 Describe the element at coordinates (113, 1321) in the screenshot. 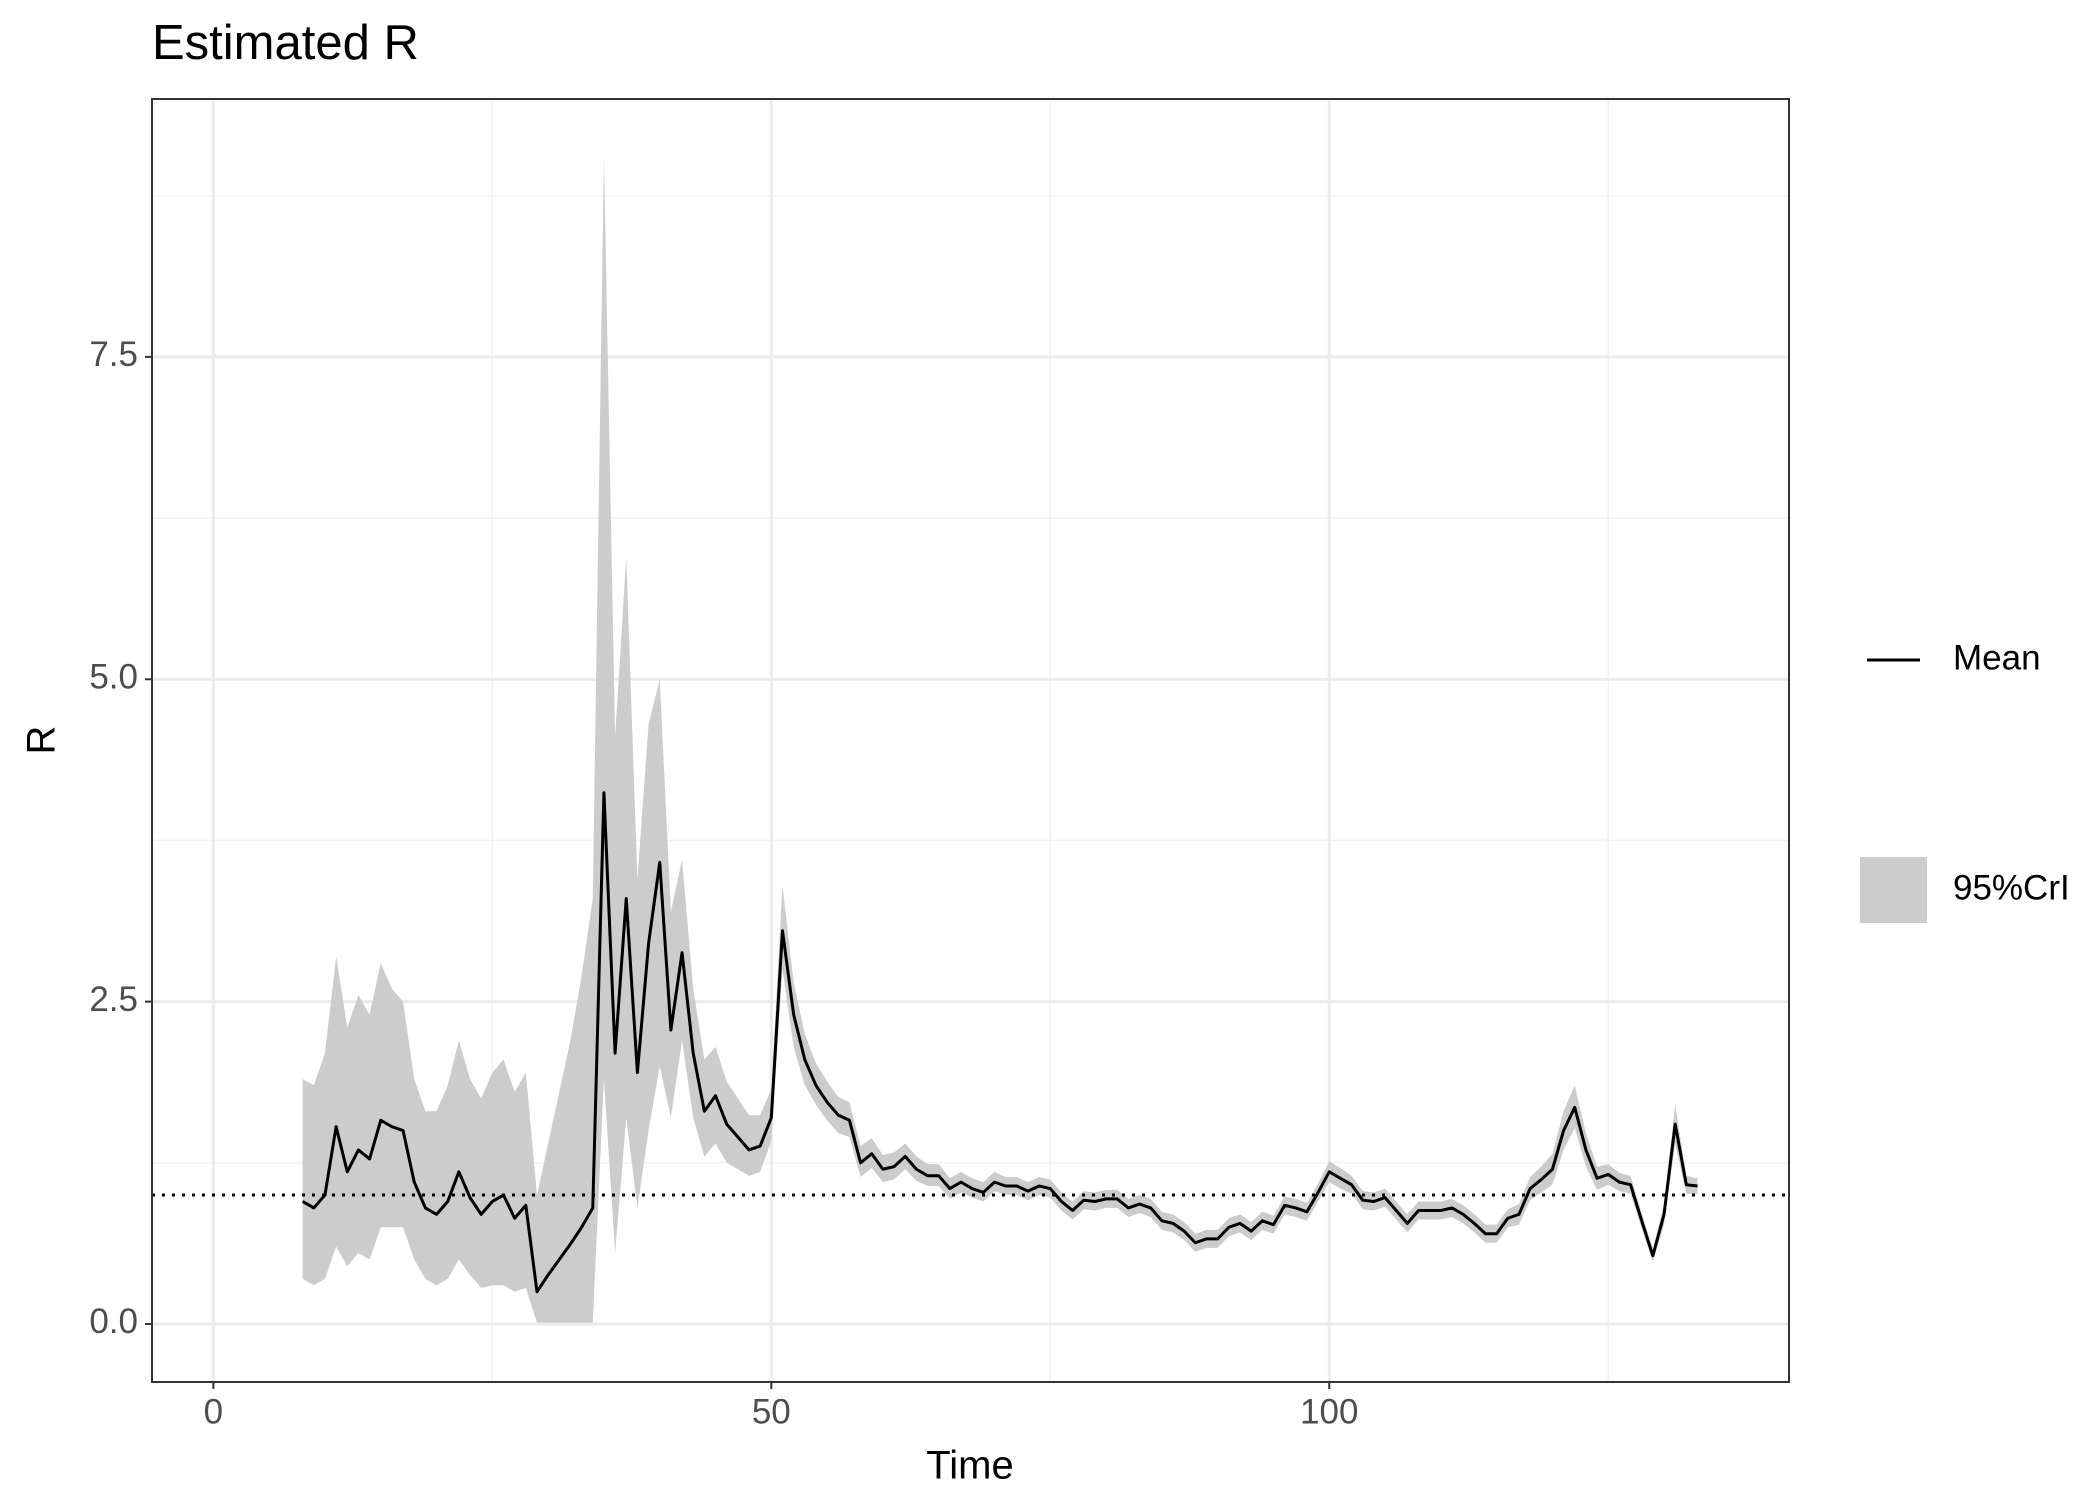

I see `y-tick-label: 0.0` at that location.